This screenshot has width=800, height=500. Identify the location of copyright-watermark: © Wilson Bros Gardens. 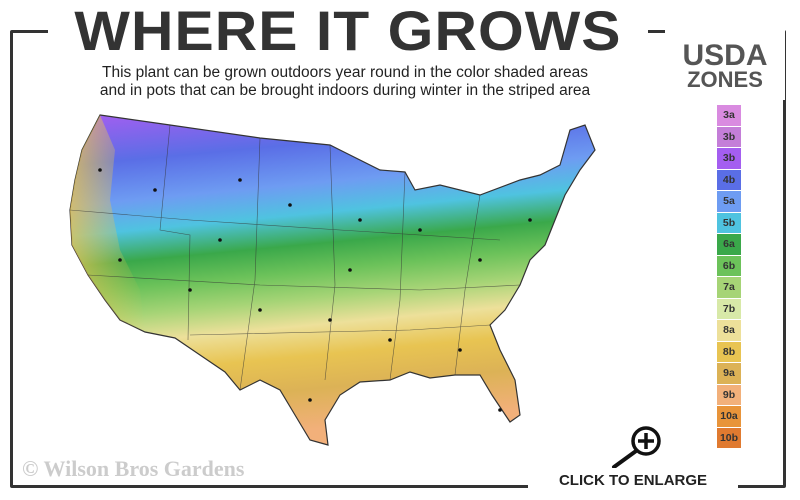
(133, 468).